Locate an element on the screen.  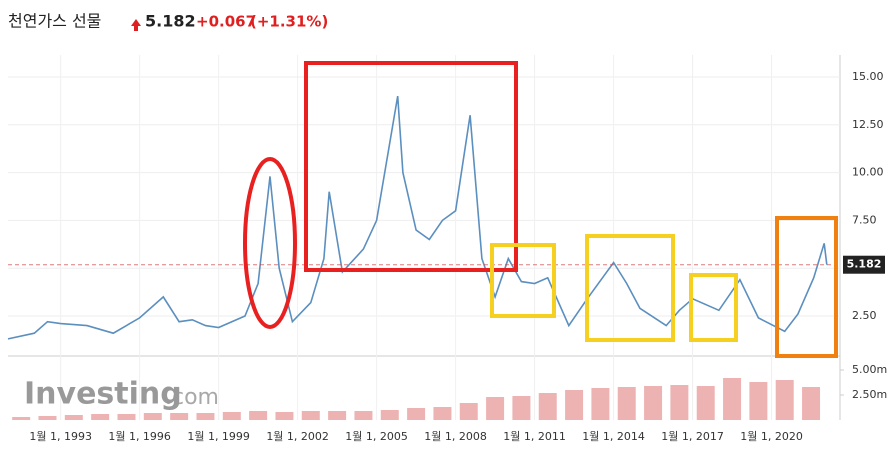
x-tick-label: 1월 1, 2014 is located at coordinates (613, 436).